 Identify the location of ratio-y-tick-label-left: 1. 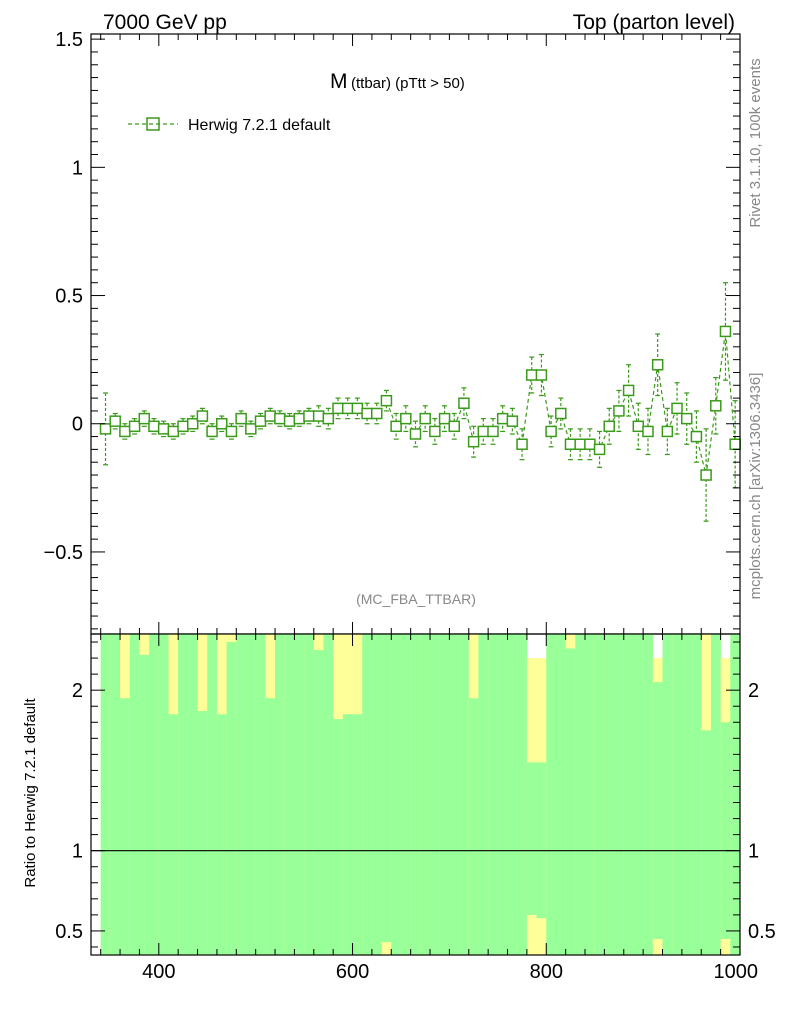
(77, 852).